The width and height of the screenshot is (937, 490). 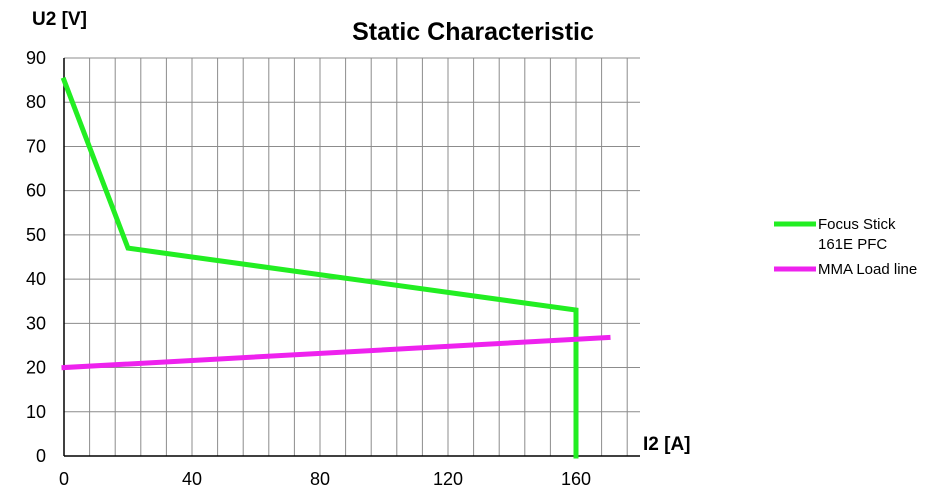 I want to click on x-tick-label: 120, so click(x=448, y=479).